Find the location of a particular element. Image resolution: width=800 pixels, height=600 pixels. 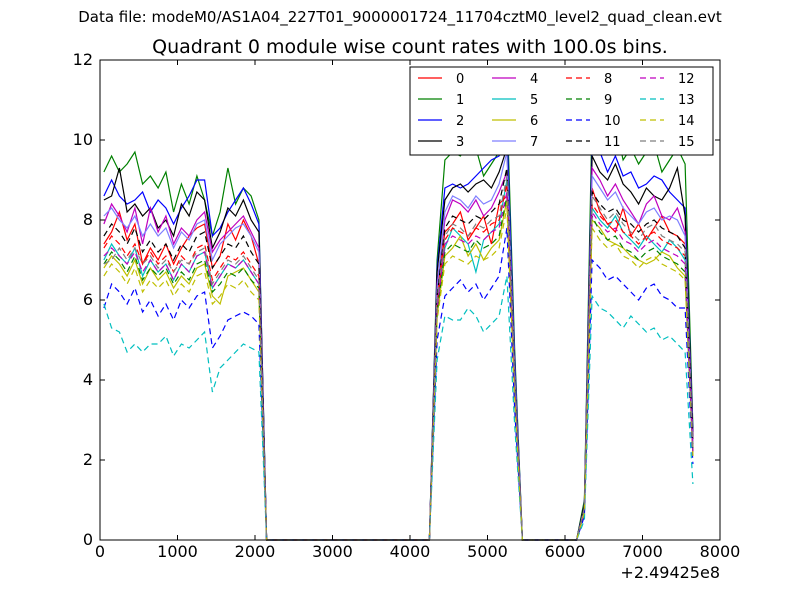

x-tick-label: 8000 is located at coordinates (720, 551).